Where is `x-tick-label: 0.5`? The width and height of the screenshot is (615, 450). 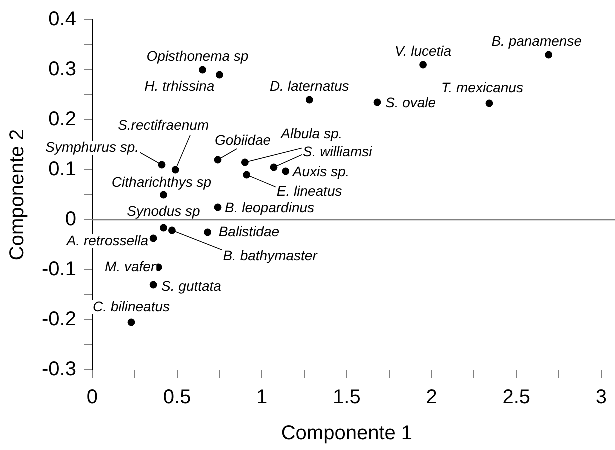
x-tick-label: 0.5 is located at coordinates (177, 397).